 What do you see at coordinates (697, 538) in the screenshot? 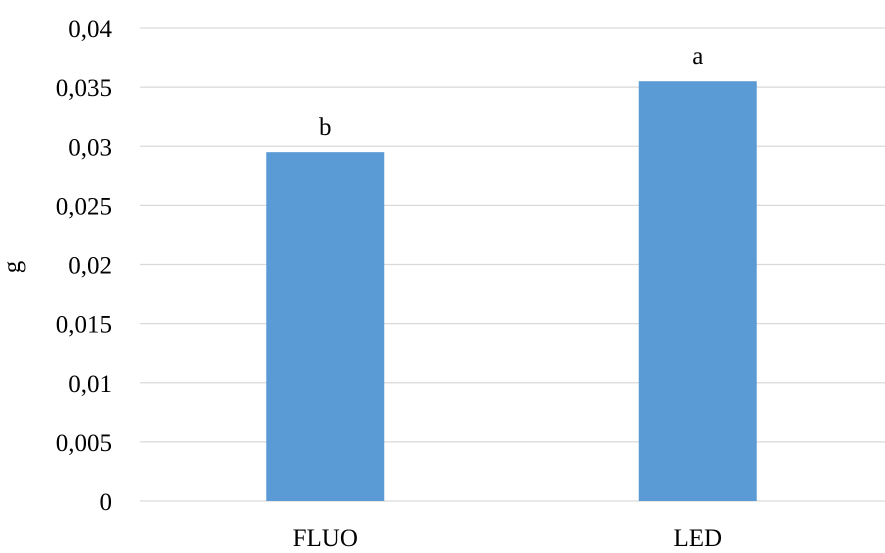
I see `x-category-label: LED` at bounding box center [697, 538].